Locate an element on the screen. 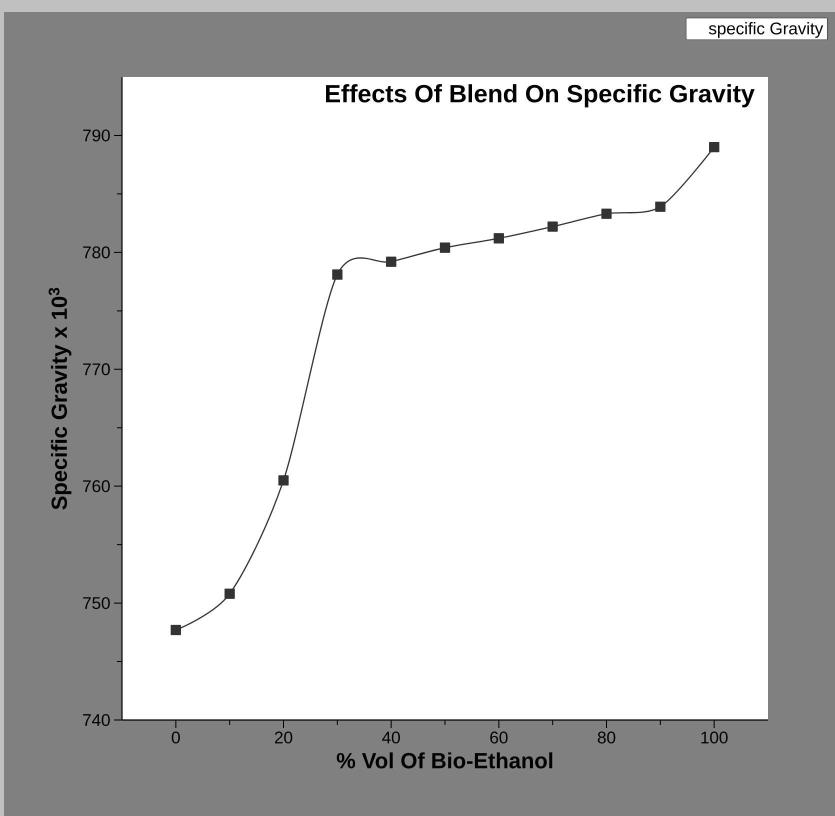 This screenshot has width=835, height=816. x-axis-title: % Vol Of Bio-Ethanol is located at coordinates (444, 760).